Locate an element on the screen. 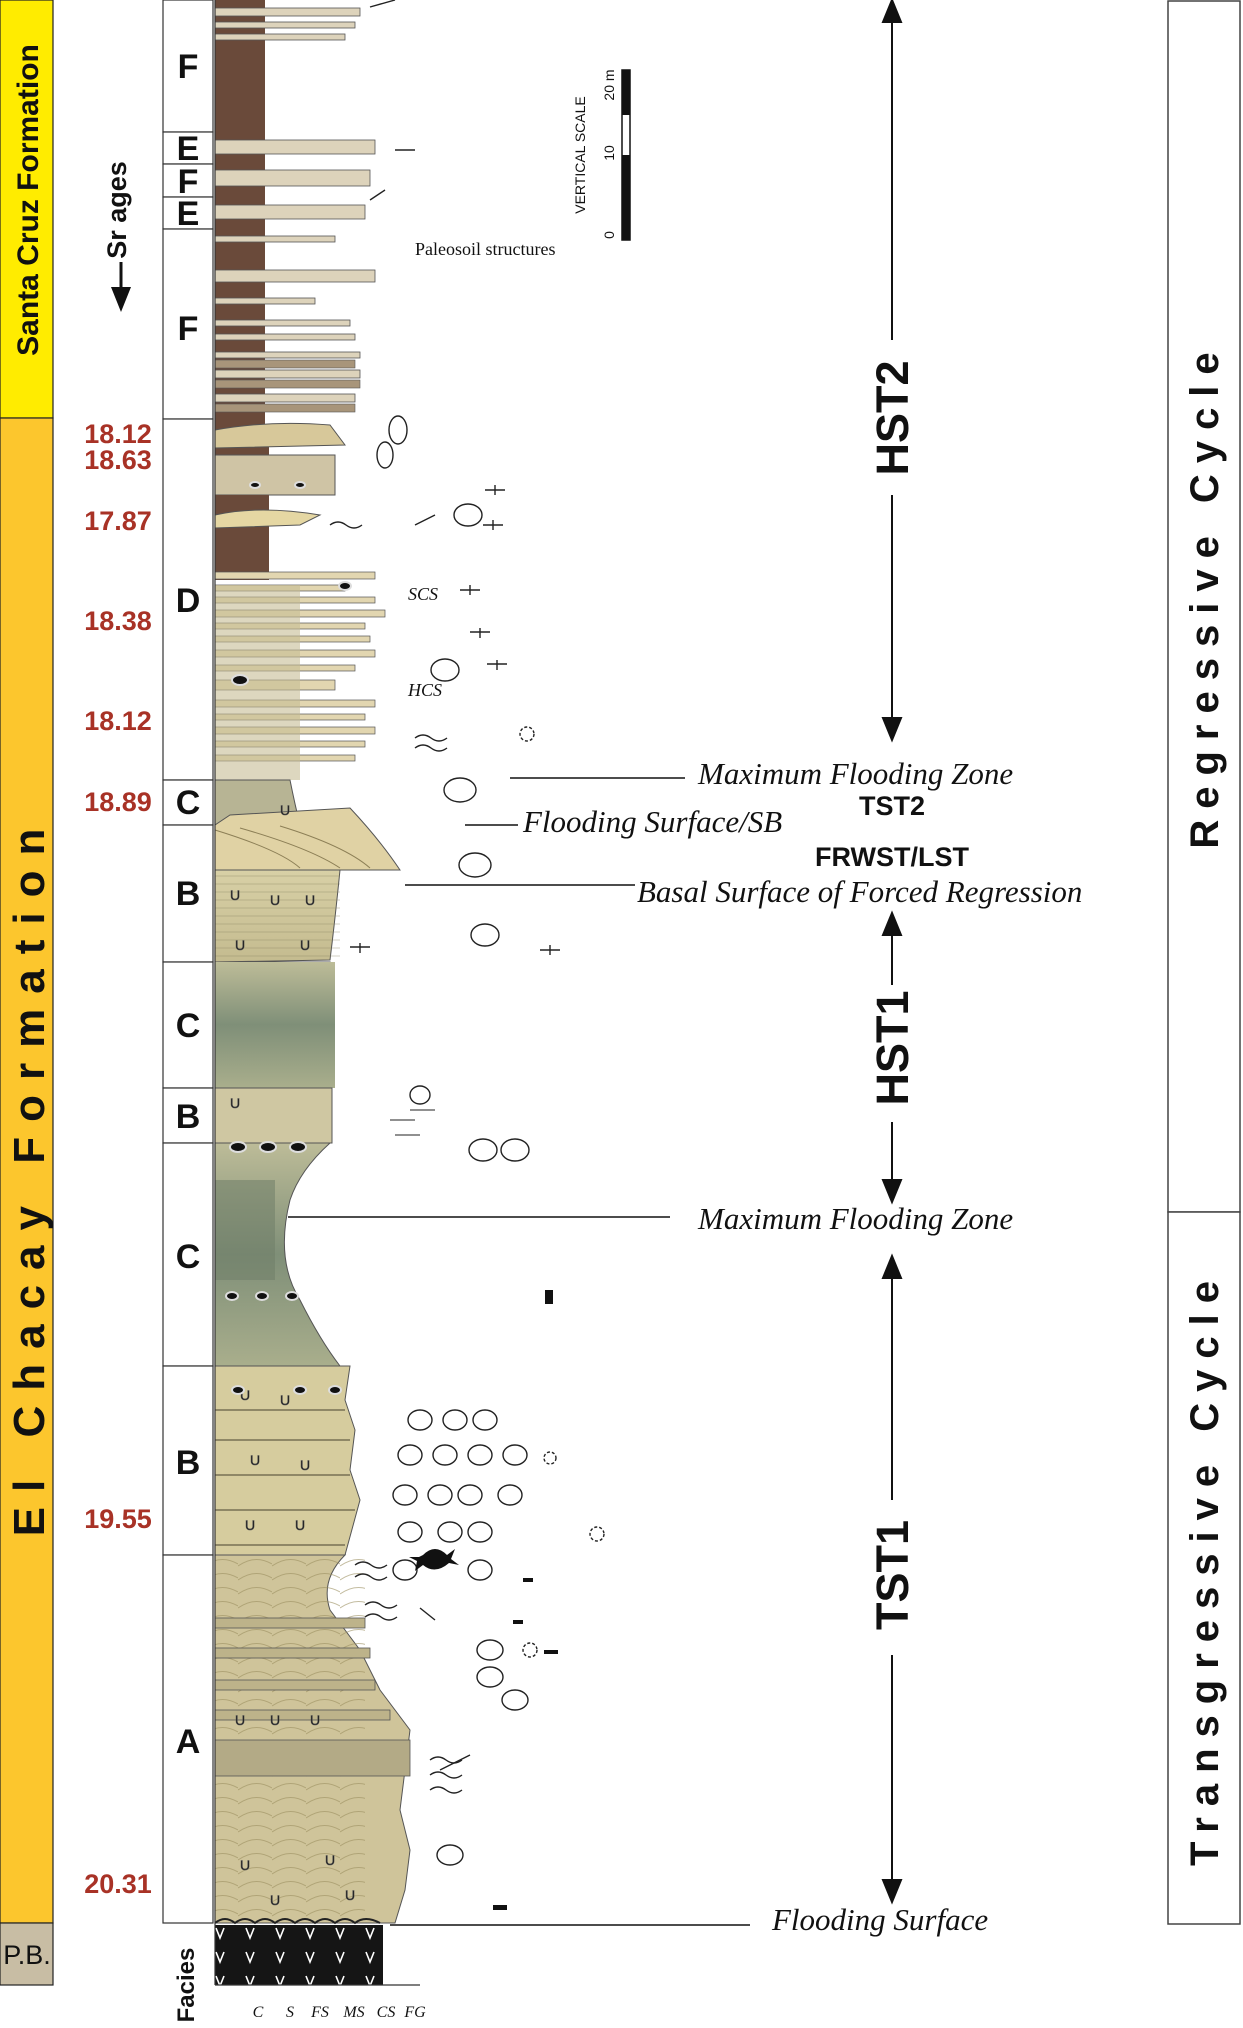 This screenshot has width=1243, height=2028. santa-cruz-formation-label: Santa Cruz Formation is located at coordinates (28, 200).